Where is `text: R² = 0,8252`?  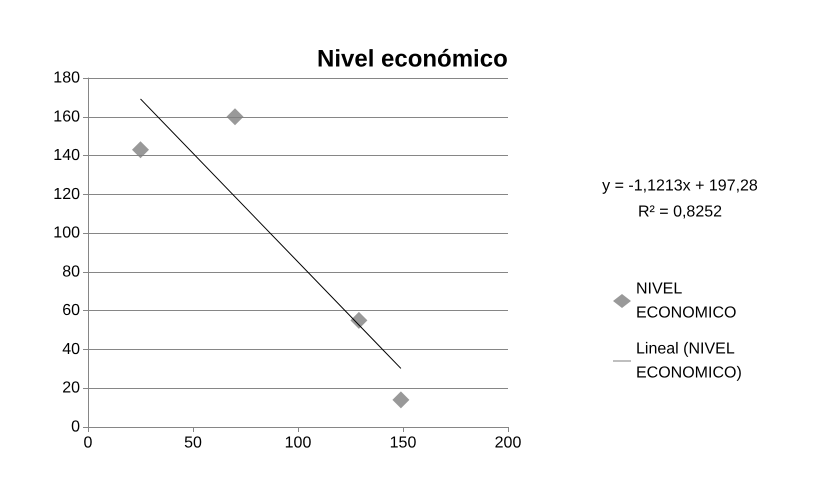 text: R² = 0,8252 is located at coordinates (680, 212).